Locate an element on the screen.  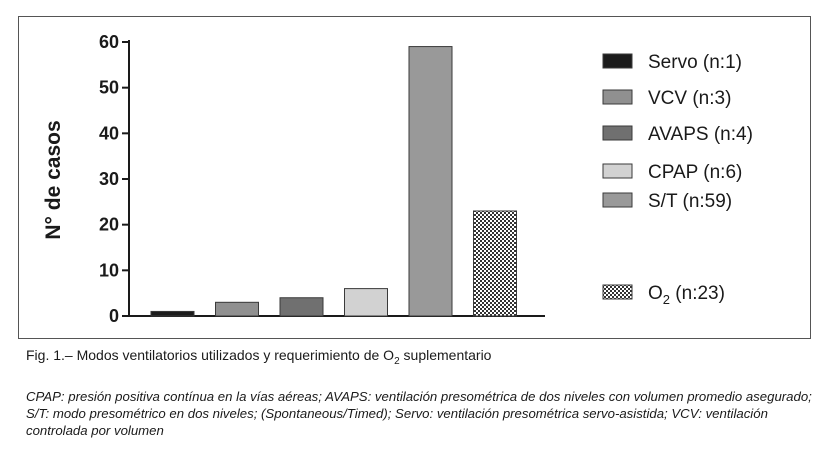
y-tick-label: 10 is located at coordinates (109, 270).